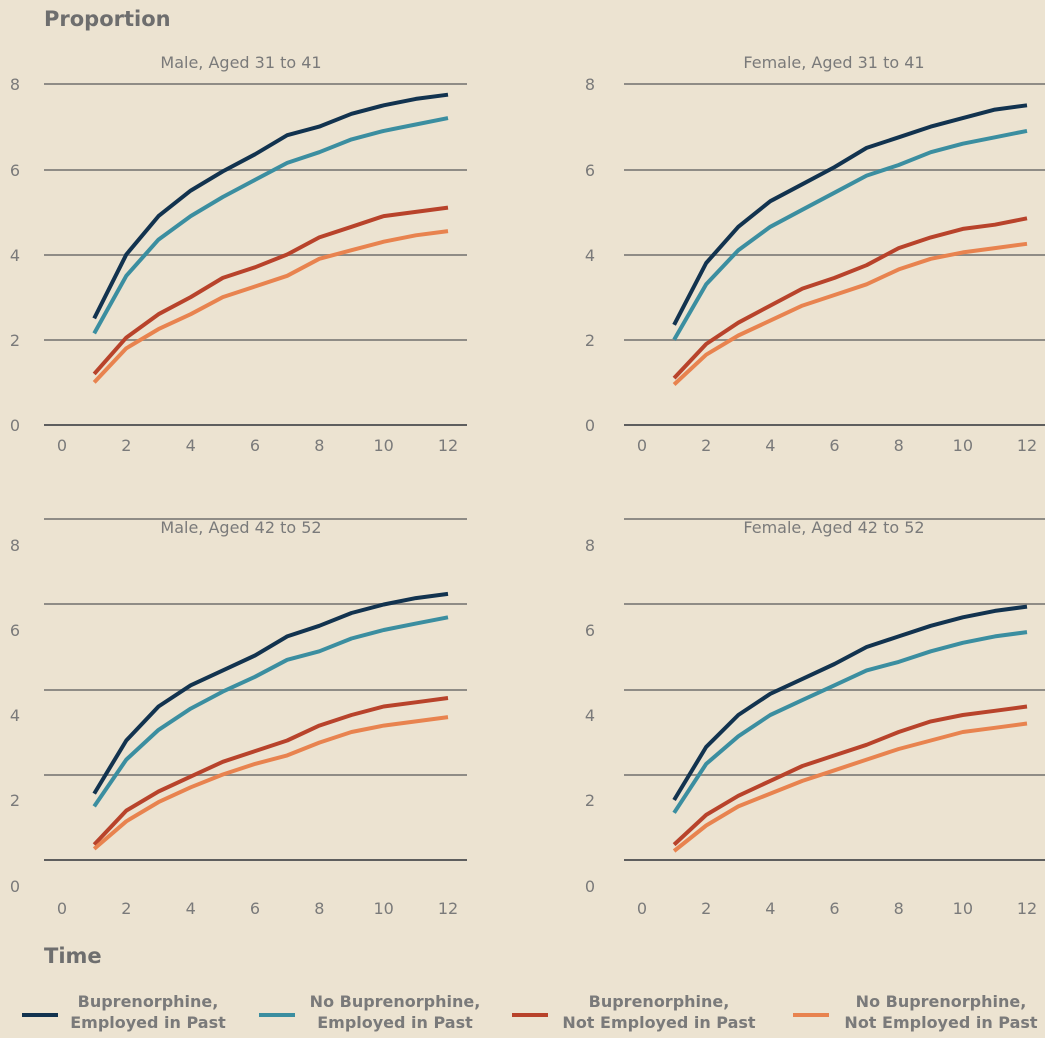 Image resolution: width=1045 pixels, height=1038 pixels. What do you see at coordinates (915, 1012) in the screenshot?
I see `legend-item: No Buprenorphine, Not Employed in Past` at bounding box center [915, 1012].